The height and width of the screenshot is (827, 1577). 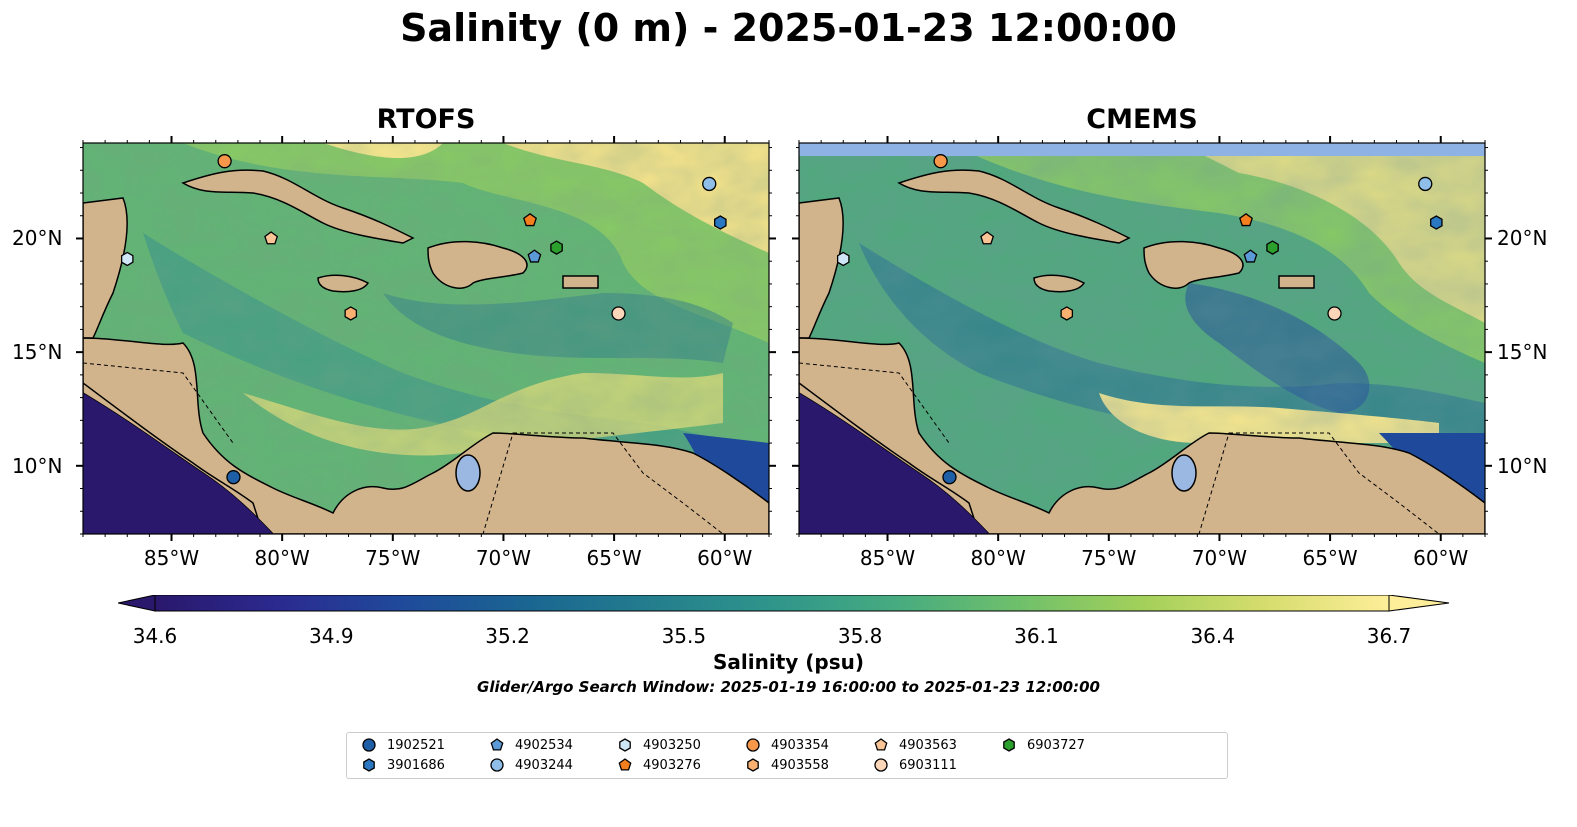 I want to click on colorbar-tick-label: 36.7, so click(x=1389, y=636).